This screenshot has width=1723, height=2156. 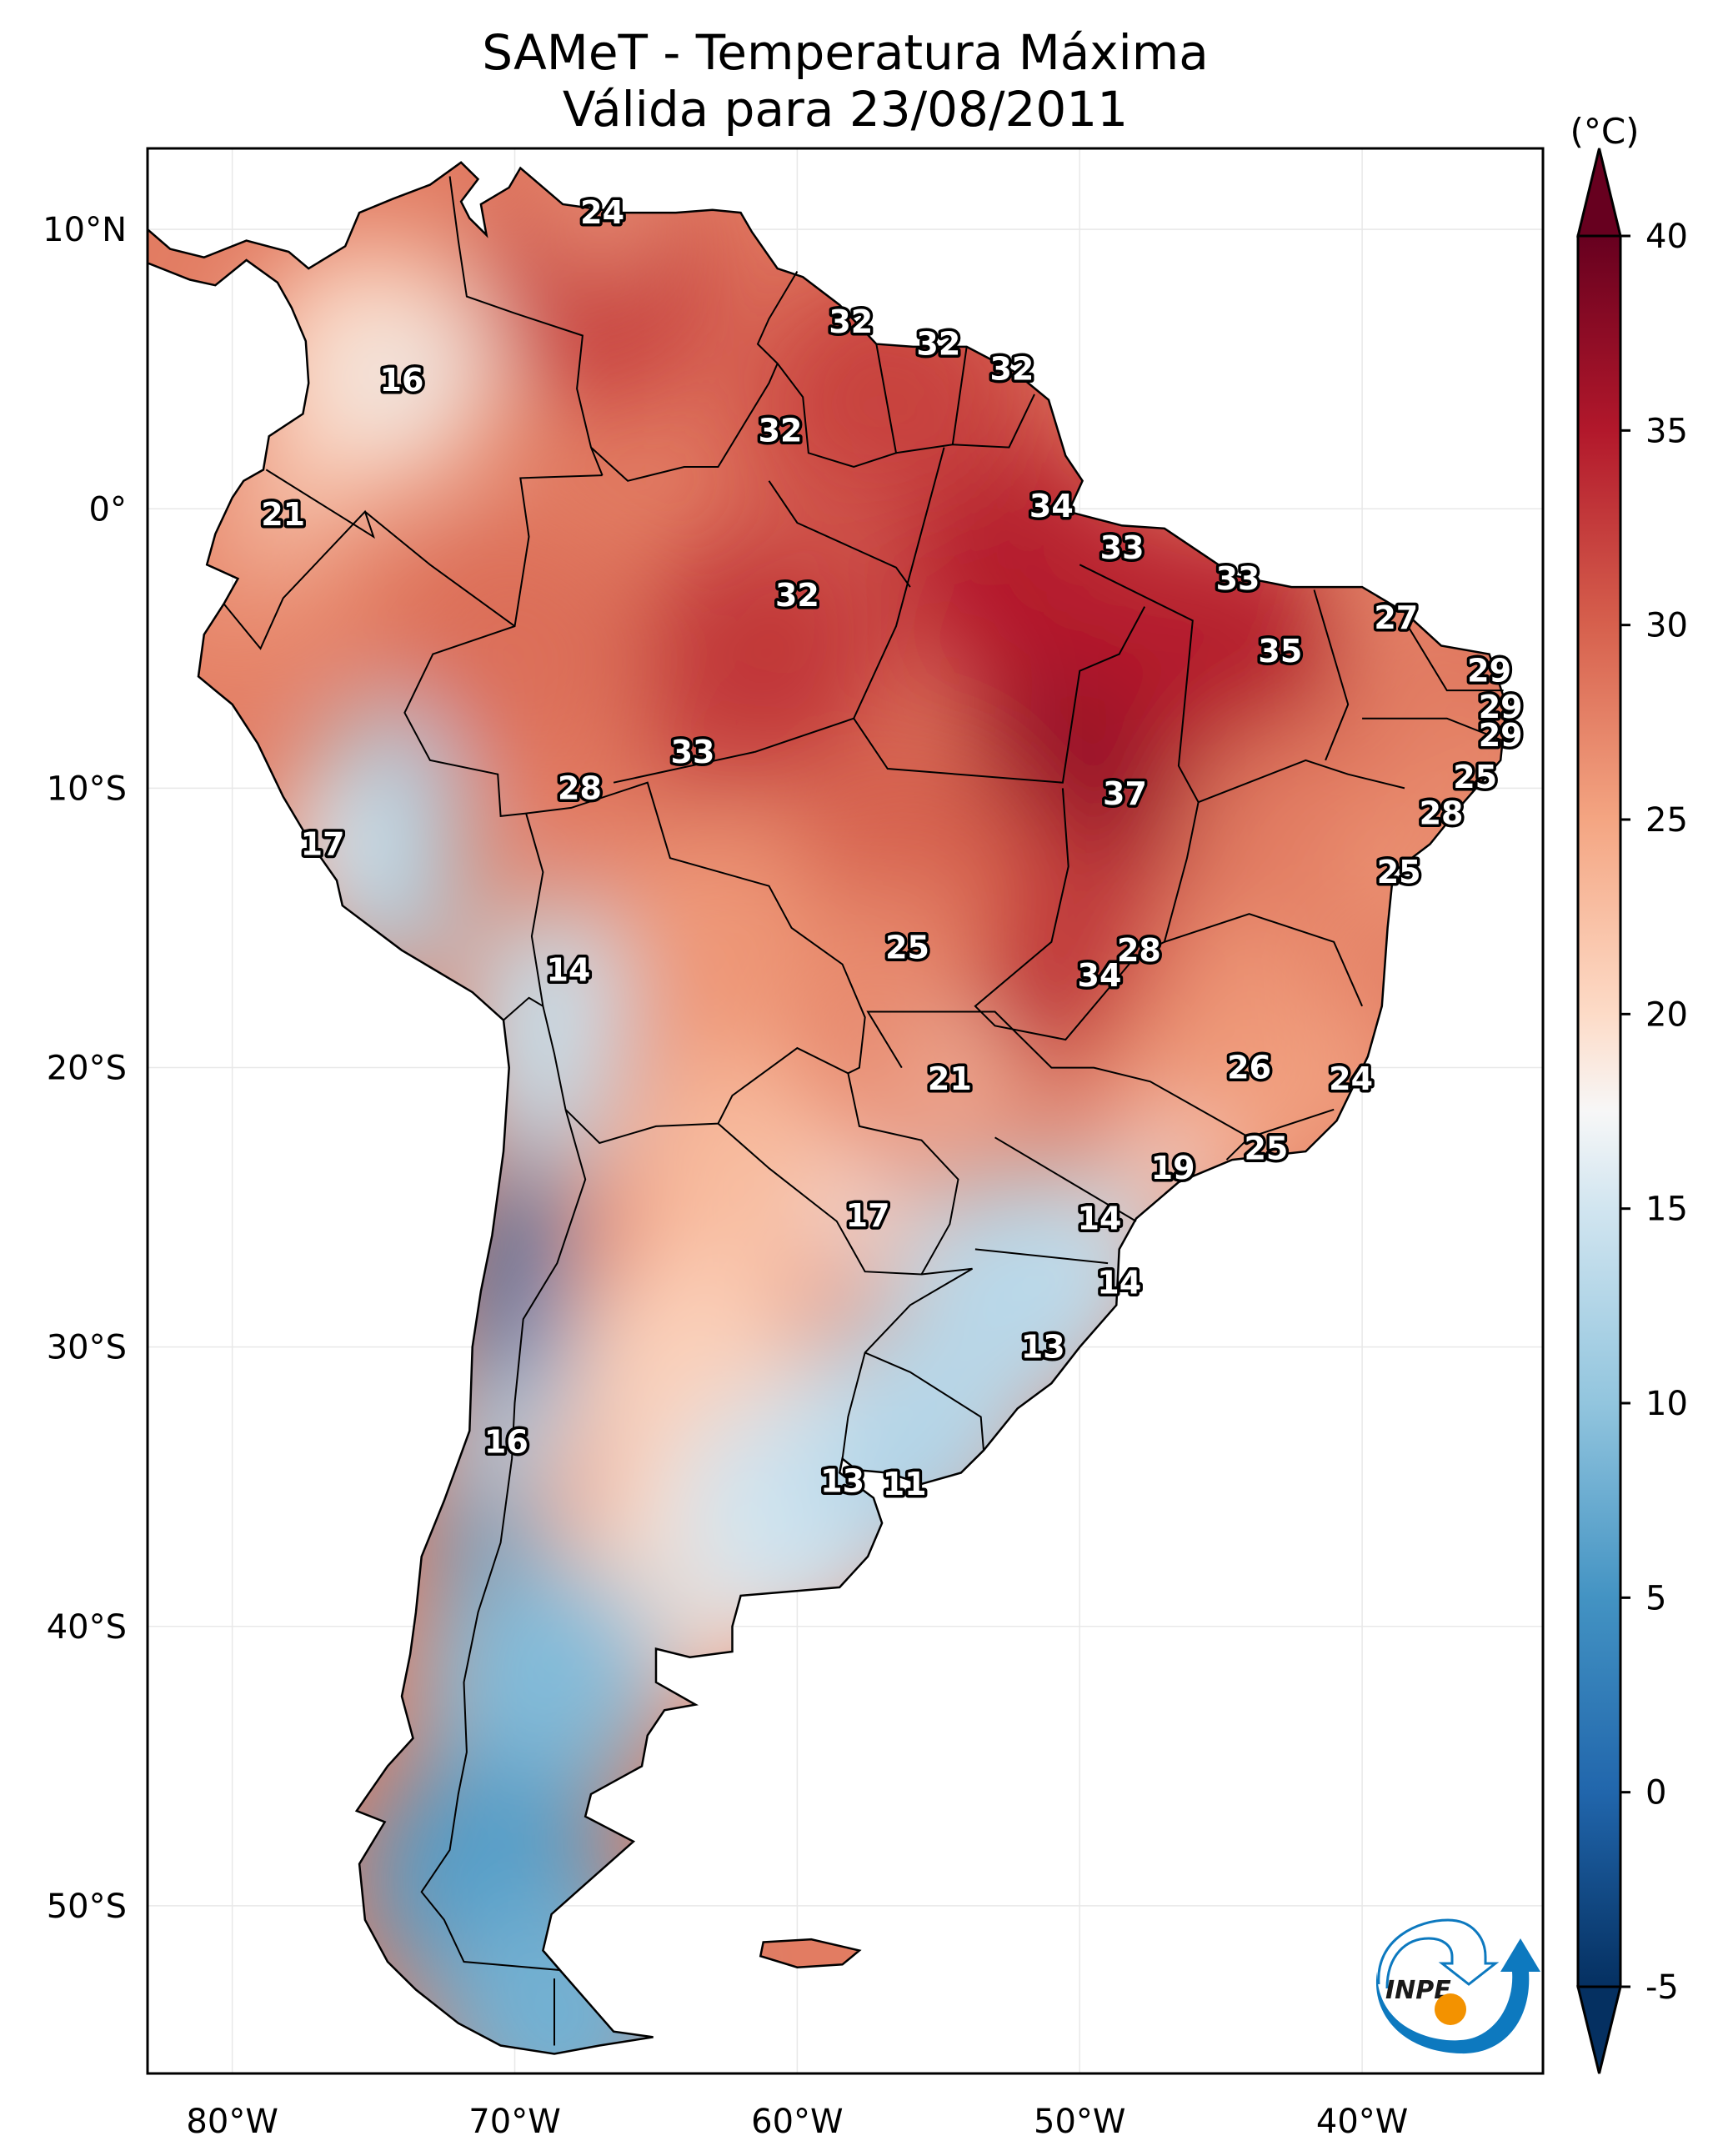 I want to click on x-tick-label: 60°W, so click(x=797, y=2122).